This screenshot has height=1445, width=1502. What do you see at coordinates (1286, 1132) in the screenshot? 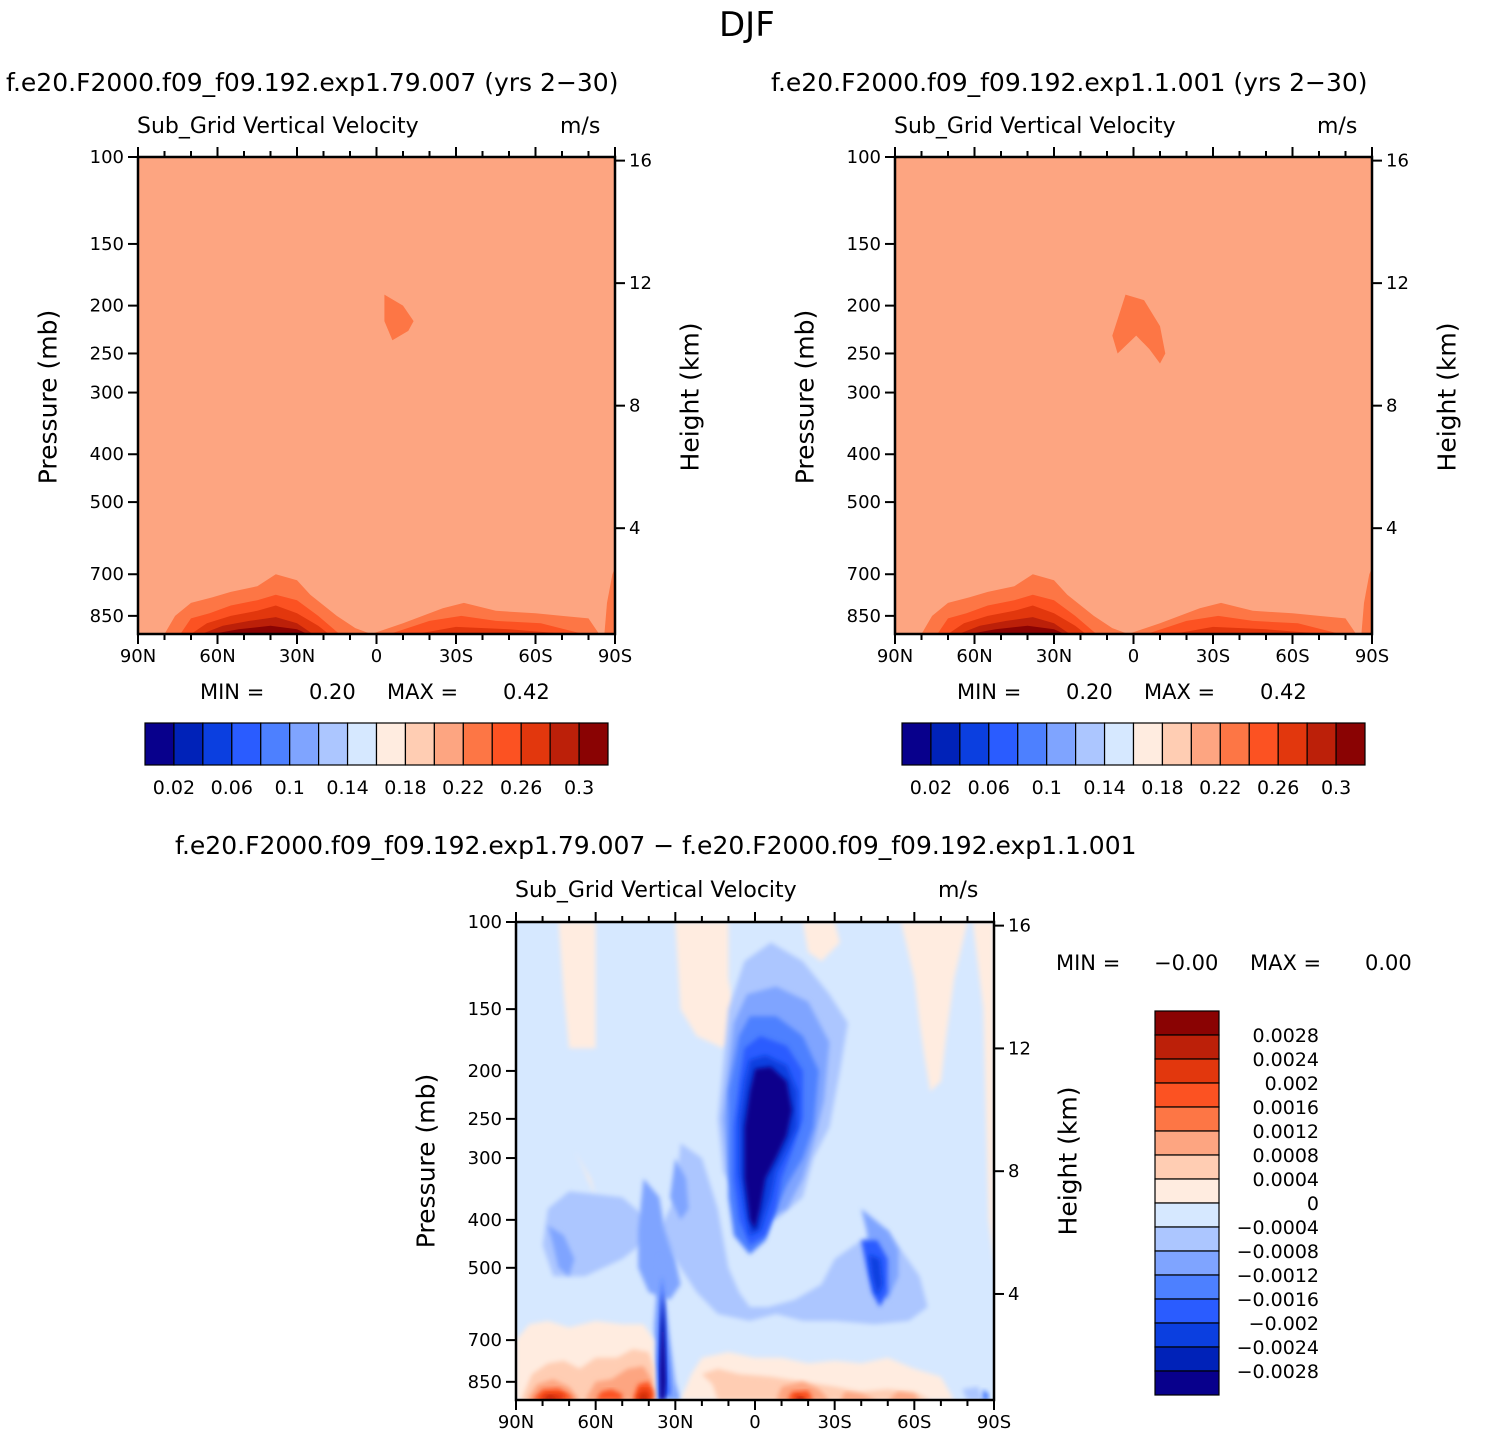
I see `diff-colorbar-label: 0.0012` at bounding box center [1286, 1132].